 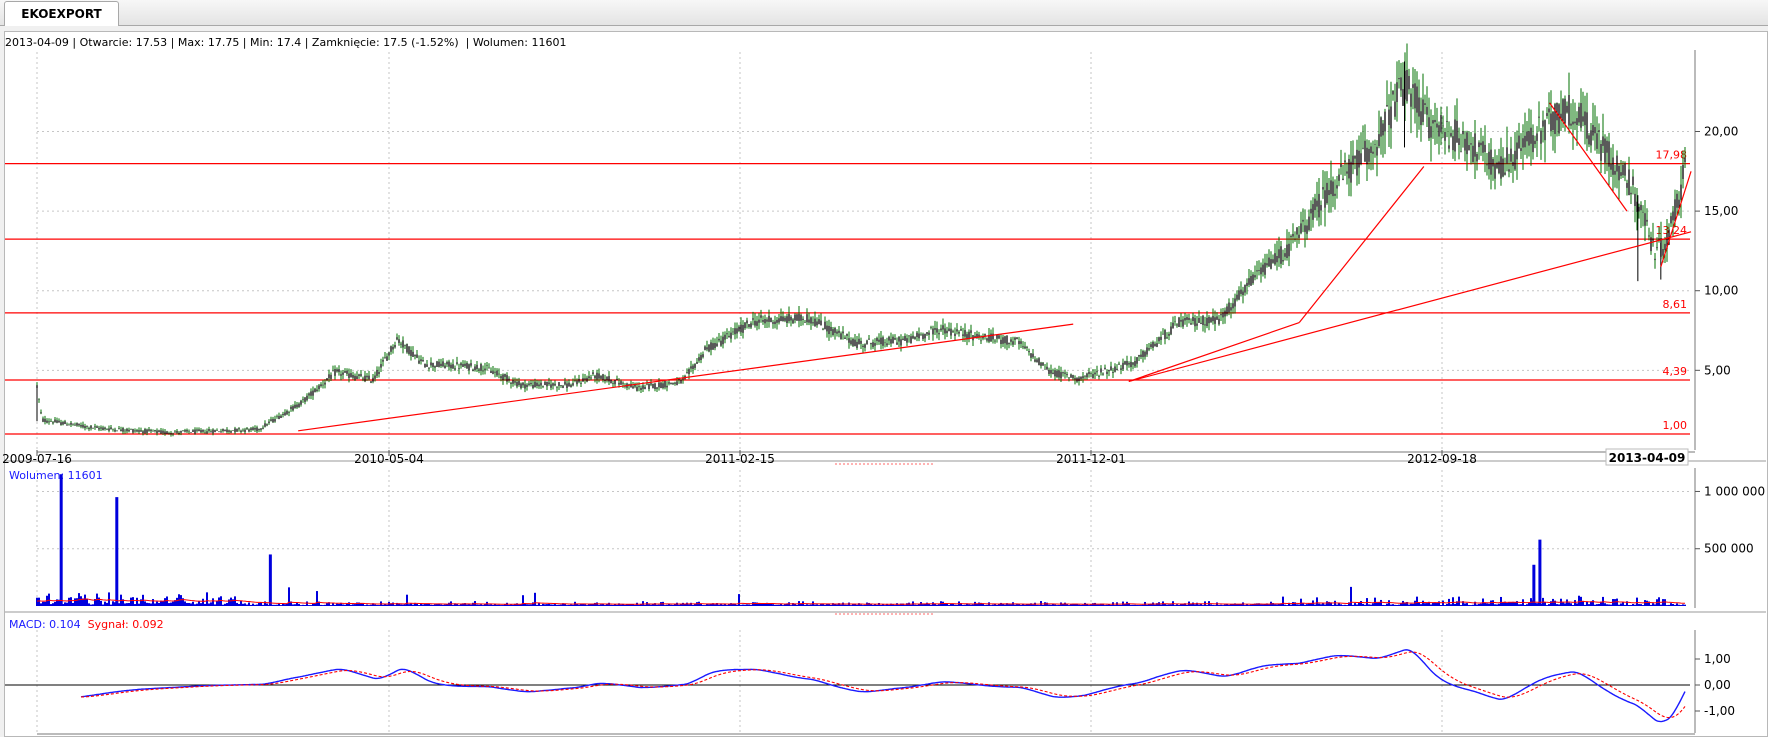 I want to click on y-tick-label: 500 000, so click(x=1729, y=549).